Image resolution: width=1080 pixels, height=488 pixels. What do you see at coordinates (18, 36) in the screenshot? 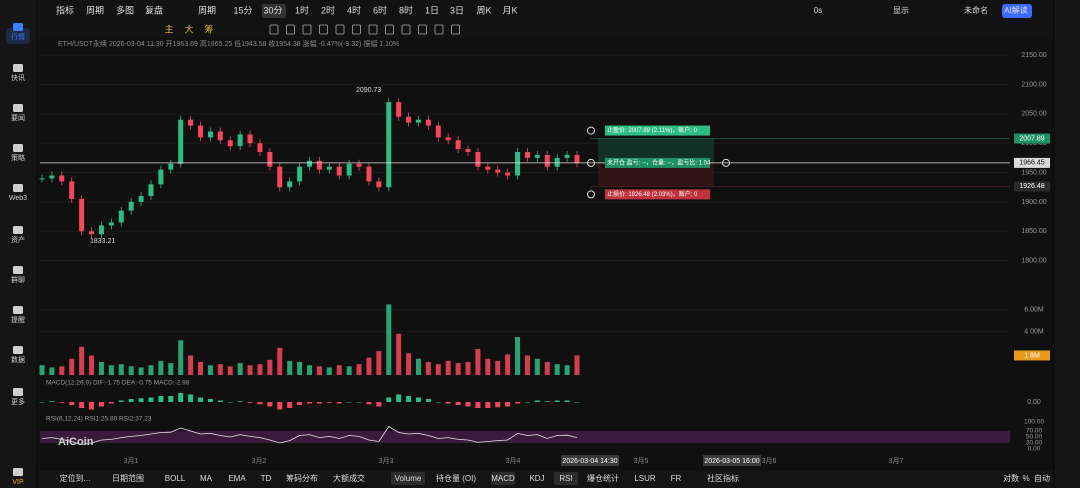
I see `sidebar-label: 行情` at bounding box center [18, 36].